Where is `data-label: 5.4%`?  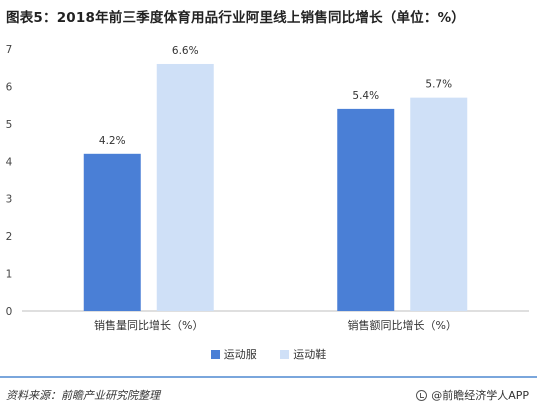
data-label: 5.4% is located at coordinates (365, 96).